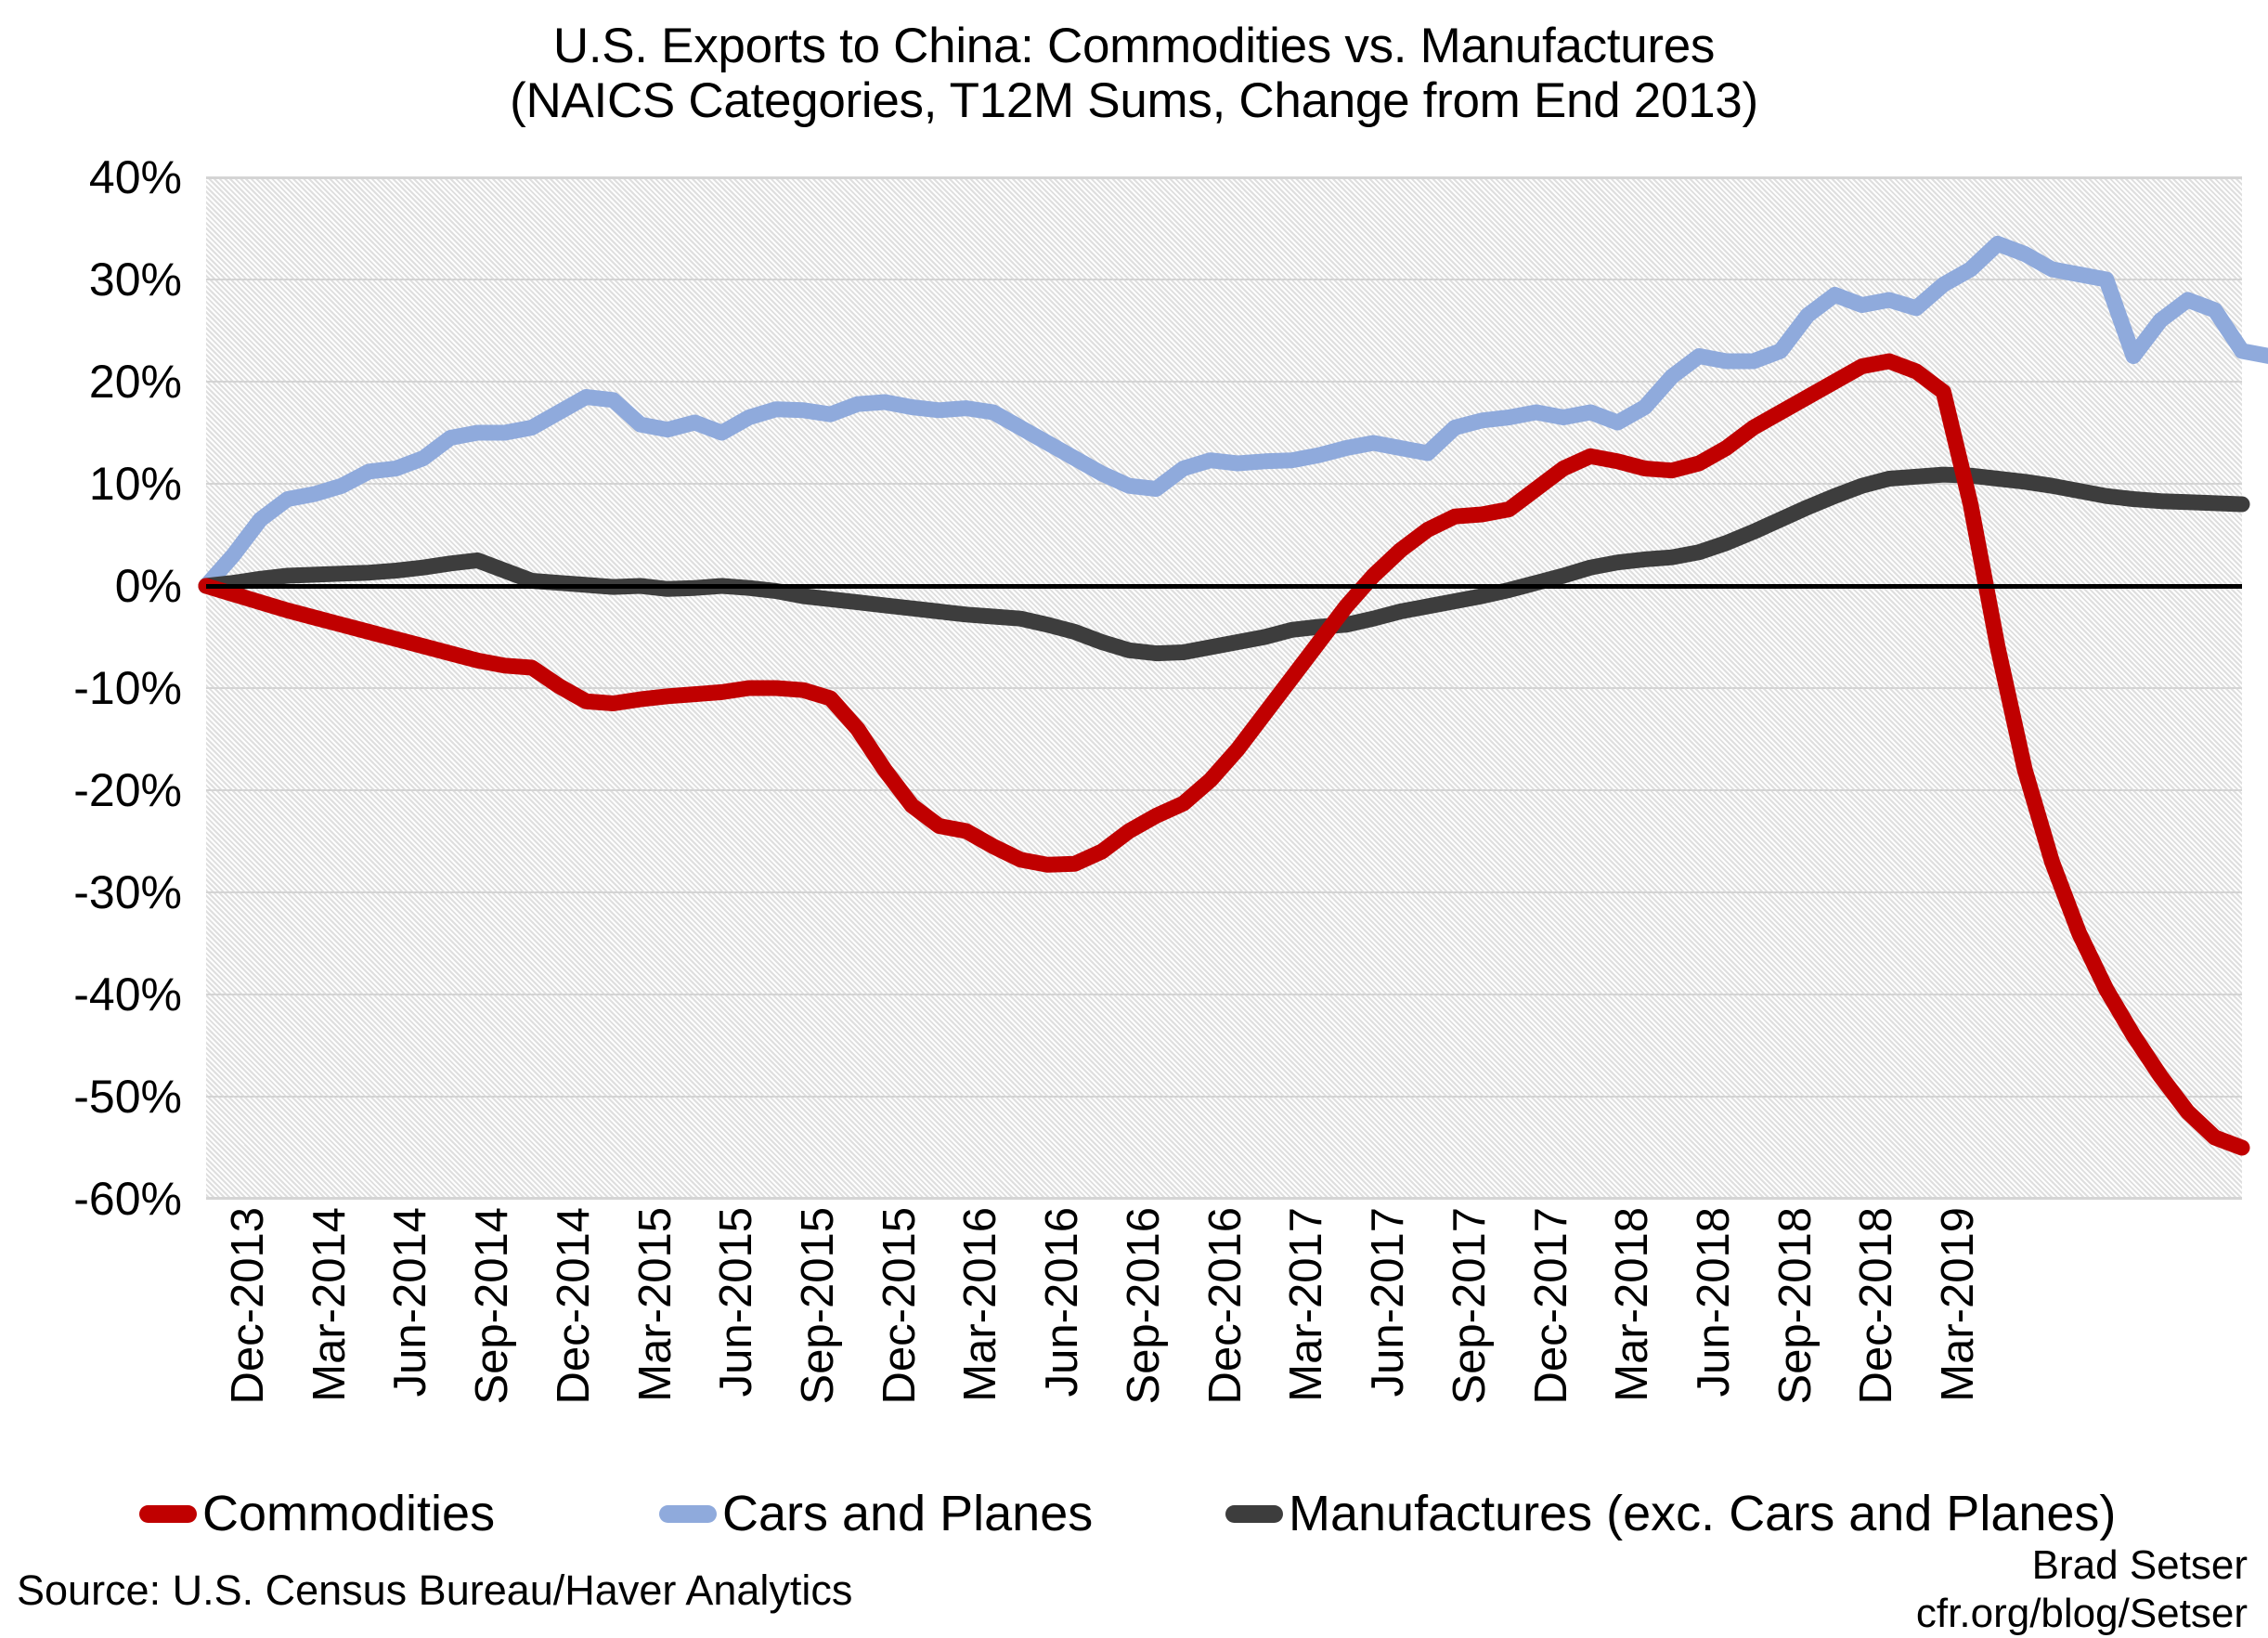 The image size is (2268, 1638). Describe the element at coordinates (127, 688) in the screenshot. I see `y-axis-tick-label: -10%` at that location.